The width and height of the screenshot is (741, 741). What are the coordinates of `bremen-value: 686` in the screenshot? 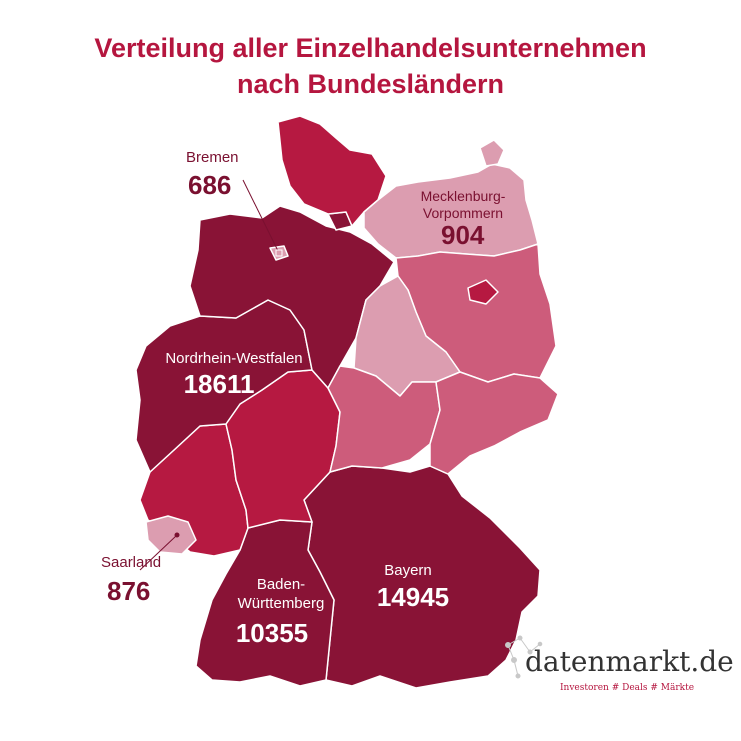 It's located at (210, 185).